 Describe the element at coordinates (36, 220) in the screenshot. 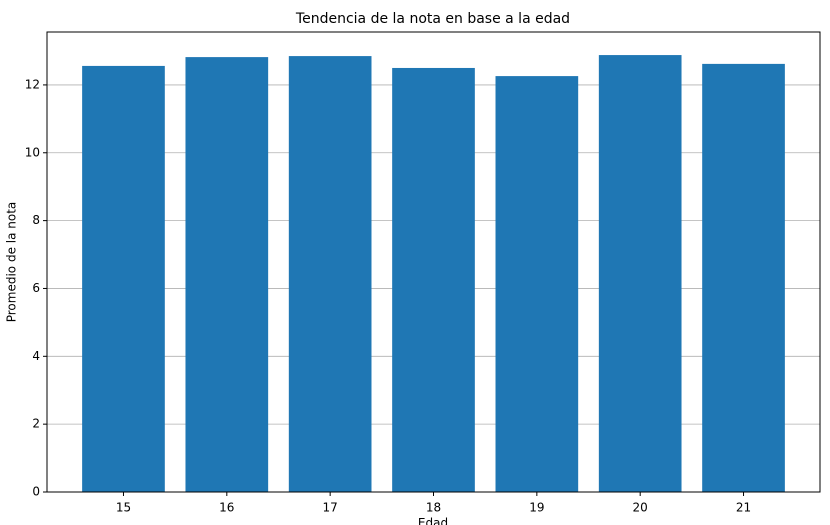

I see `y-tick-label: 8` at that location.